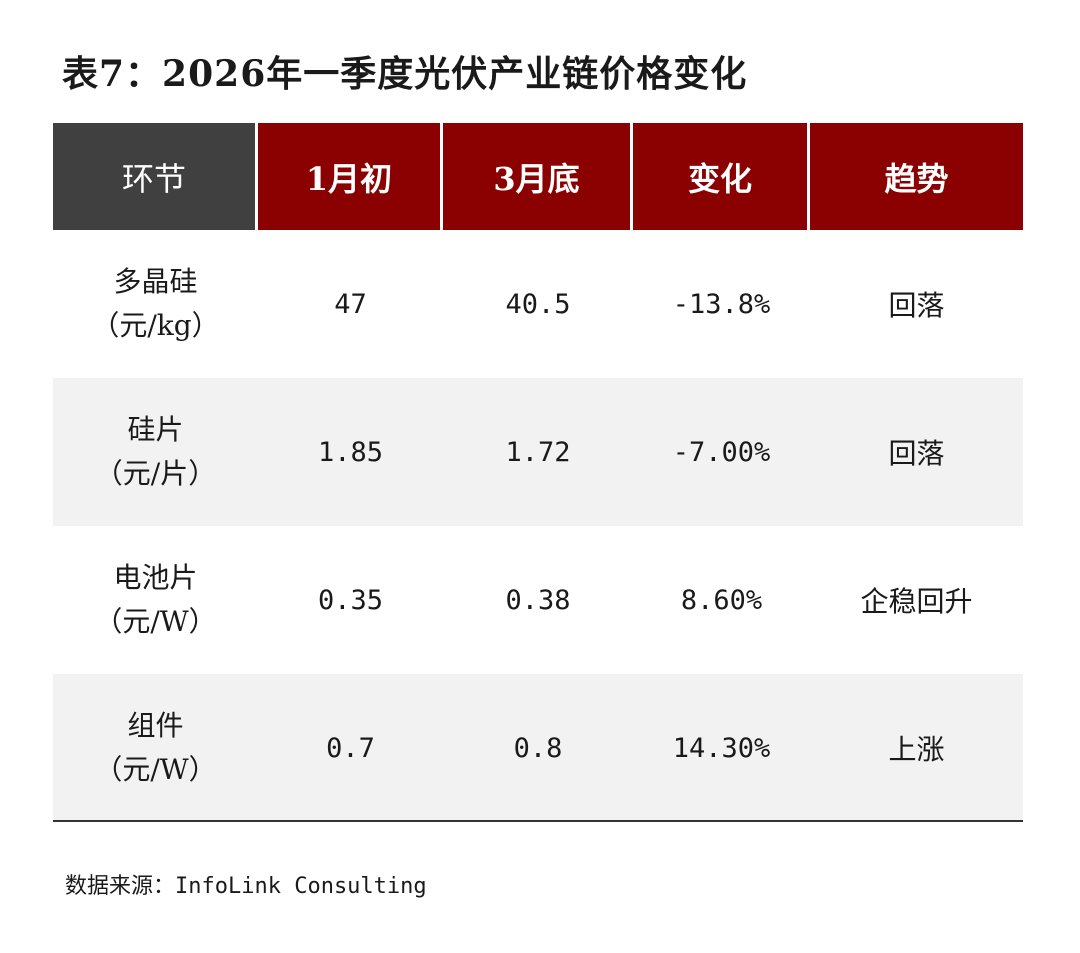 This screenshot has height=953, width=1080. I want to click on table-row: 多晶硅 （元/kg） 47 40.5 -13.8% 回落, so click(538, 304).